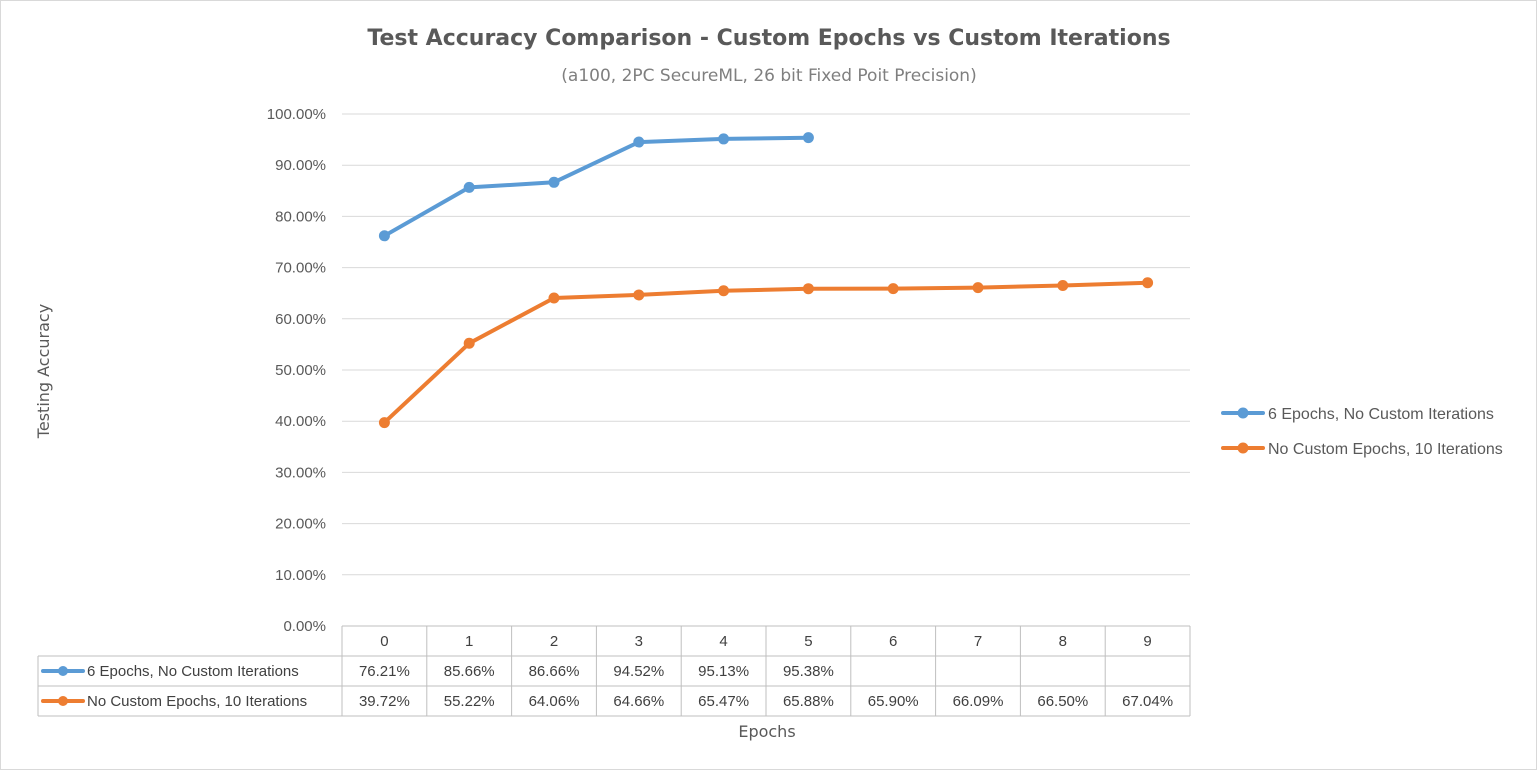 The width and height of the screenshot is (1537, 770). Describe the element at coordinates (978, 701) in the screenshot. I see `table-cell-value: 66.09%` at that location.